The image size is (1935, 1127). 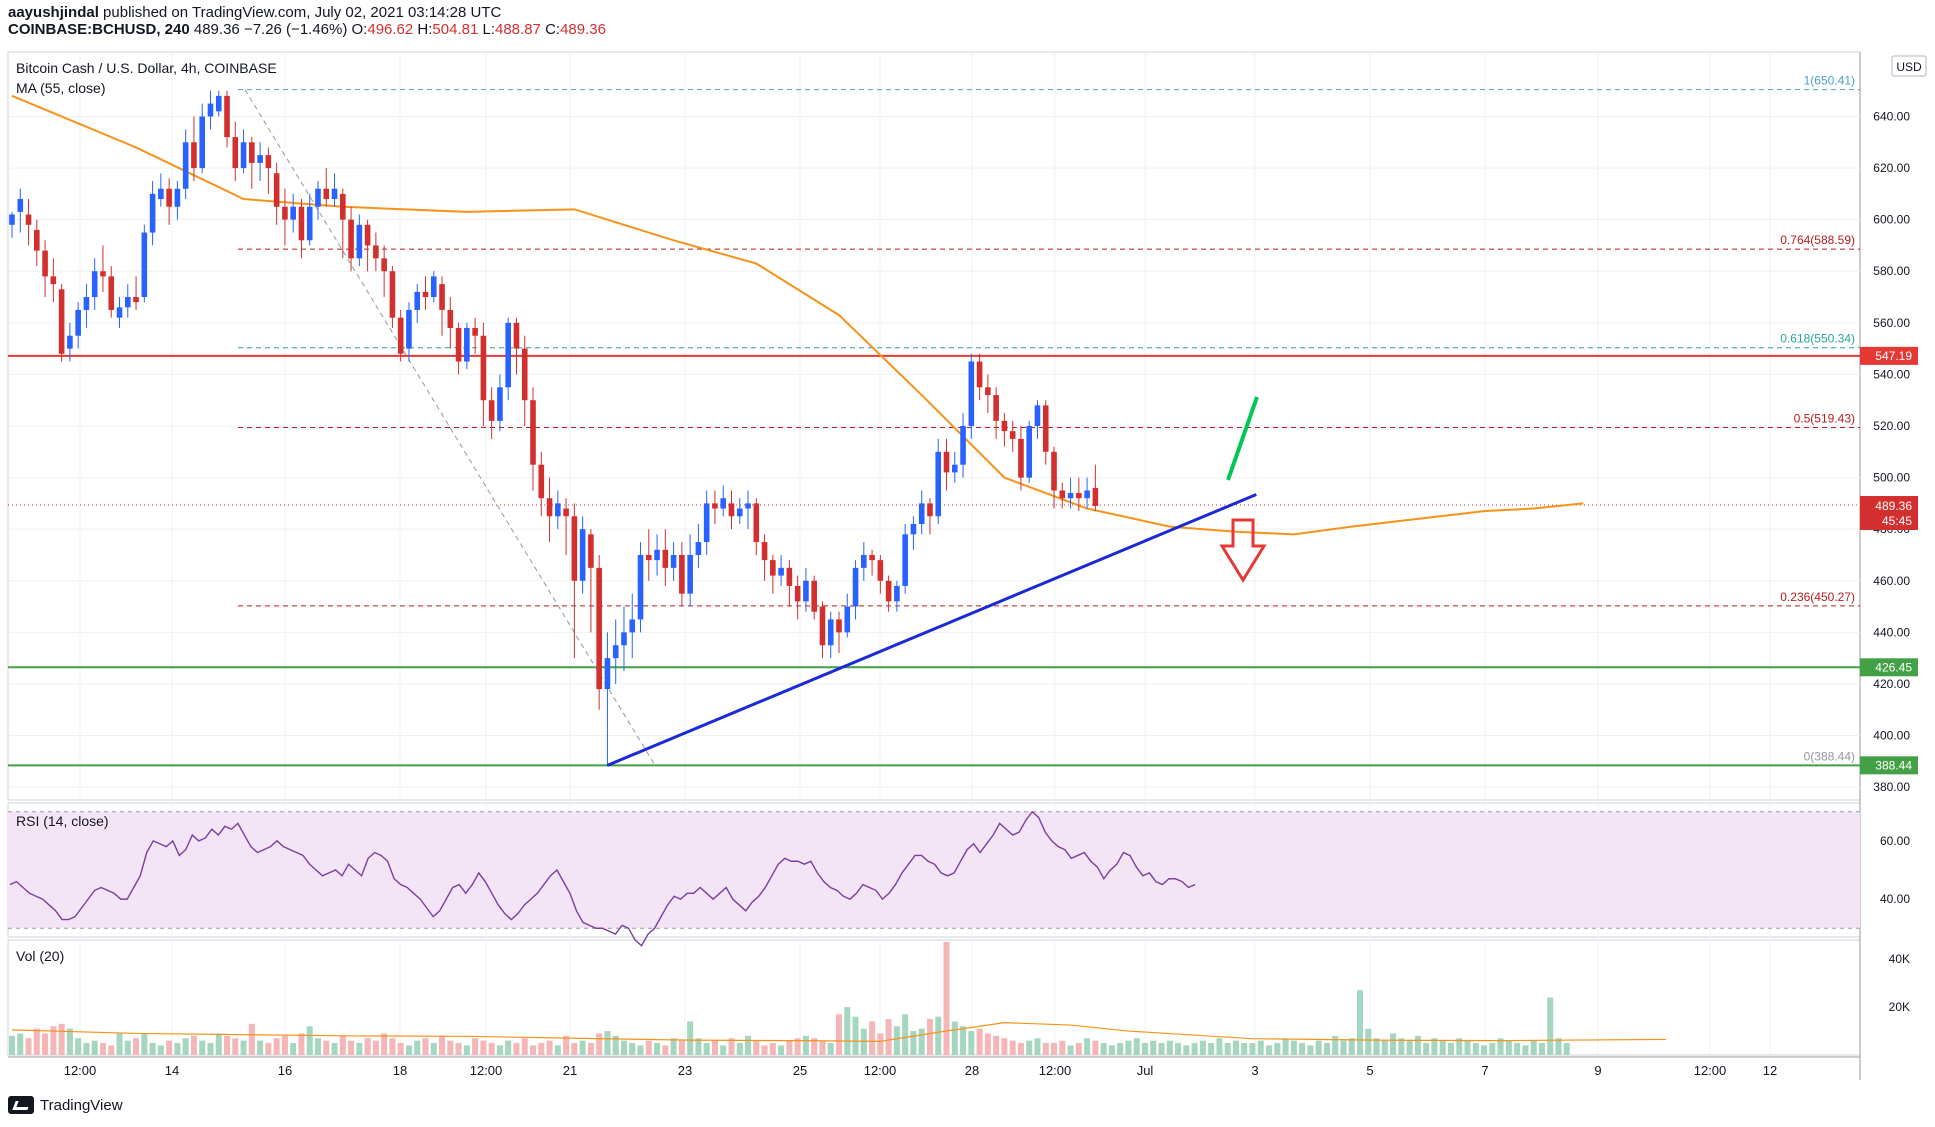 I want to click on author-name: aayushjindal, so click(x=53, y=12).